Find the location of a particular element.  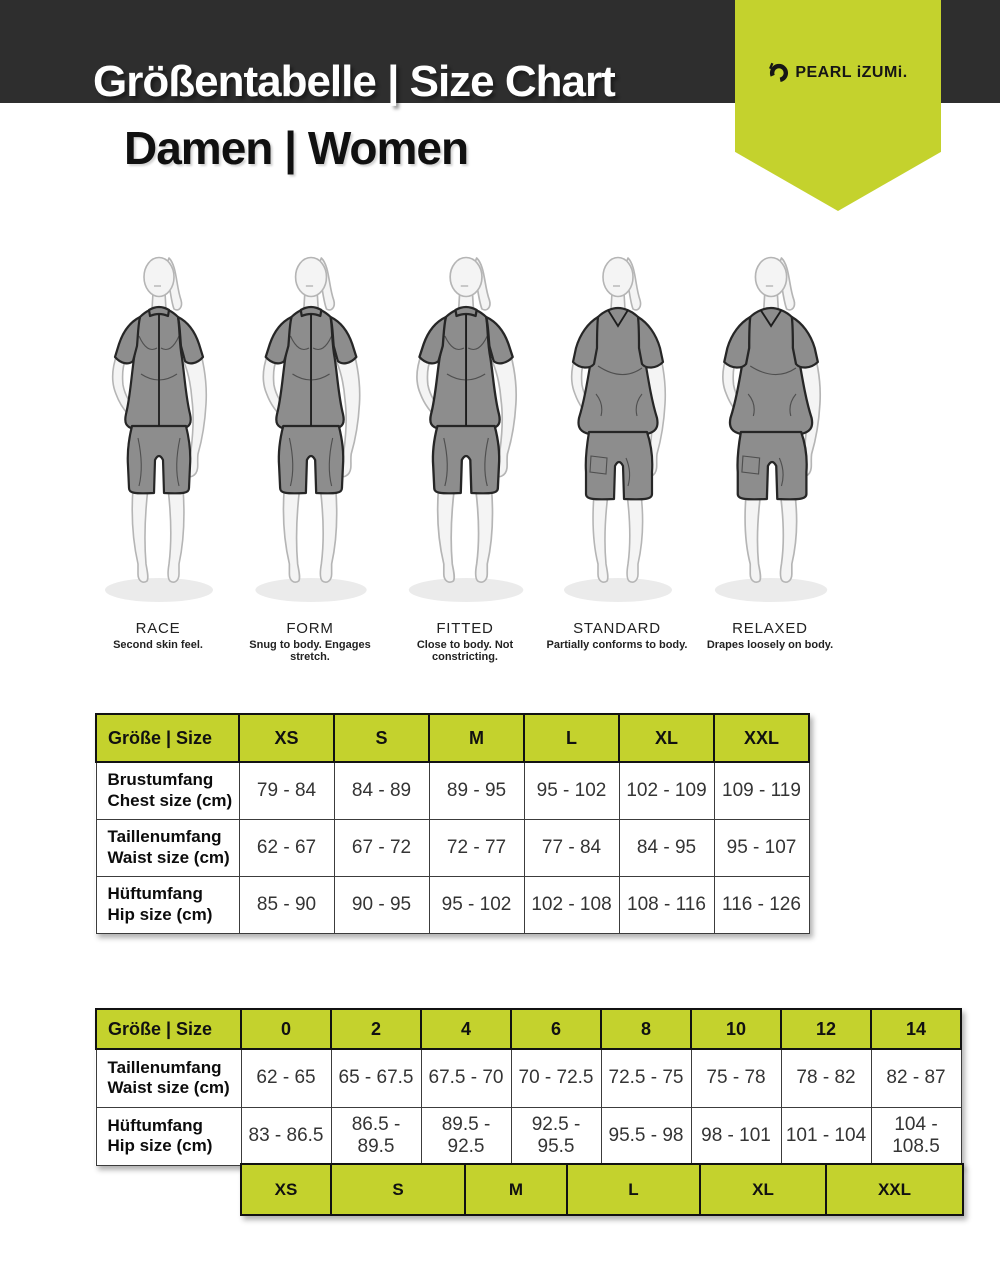

value-cell: 84 - 89 is located at coordinates (381, 790).